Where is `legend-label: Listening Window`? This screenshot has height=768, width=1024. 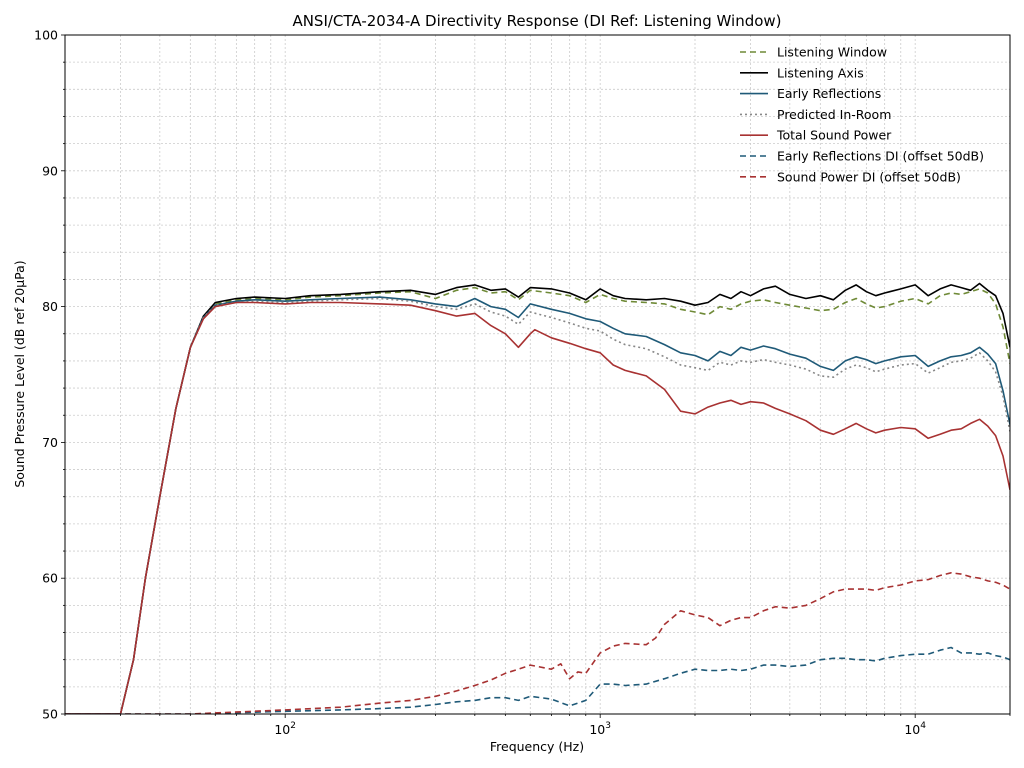
legend-label: Listening Window is located at coordinates (832, 52).